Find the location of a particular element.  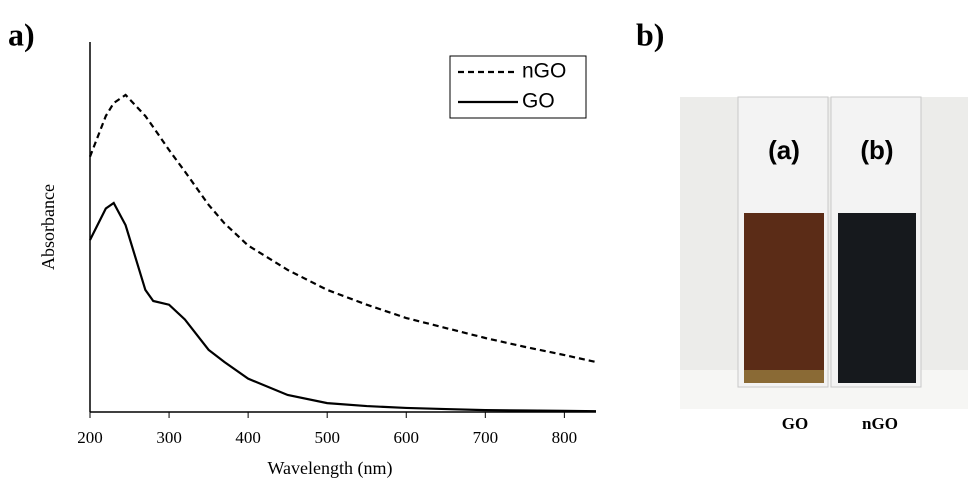

x-axis-label: Wavelength (nm) is located at coordinates (329, 468).